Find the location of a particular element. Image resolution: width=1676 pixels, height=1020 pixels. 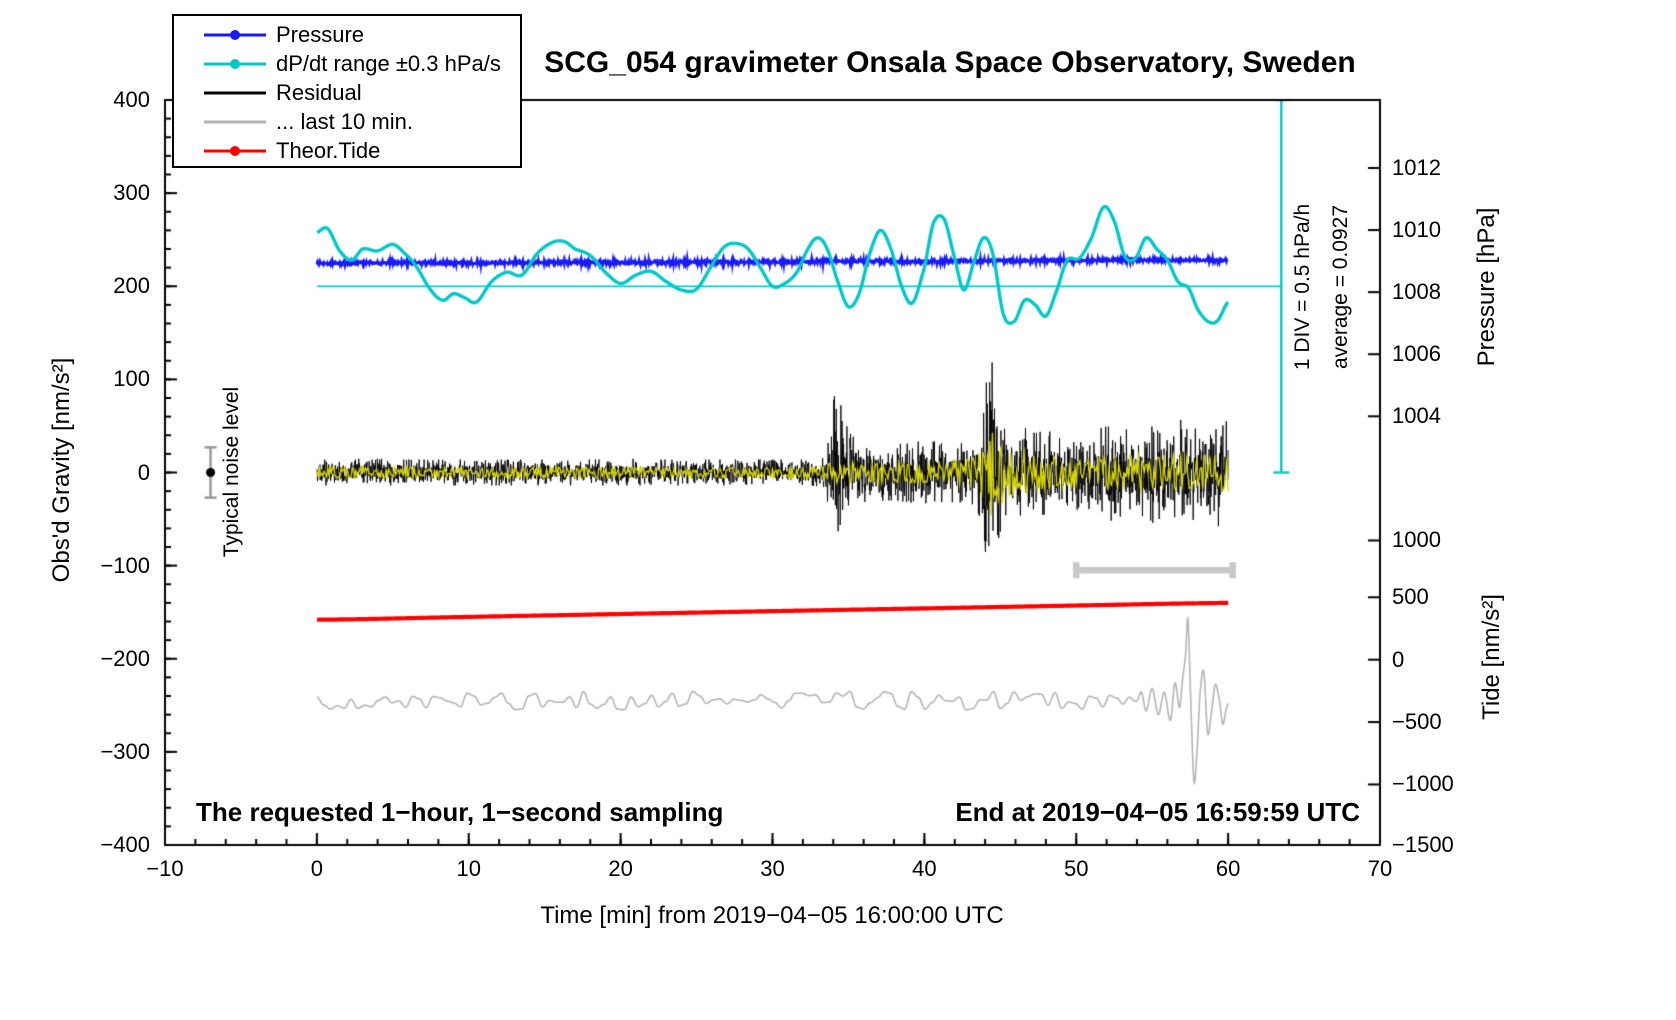

legend-item-tide: Theor.Tide is located at coordinates (347, 150).